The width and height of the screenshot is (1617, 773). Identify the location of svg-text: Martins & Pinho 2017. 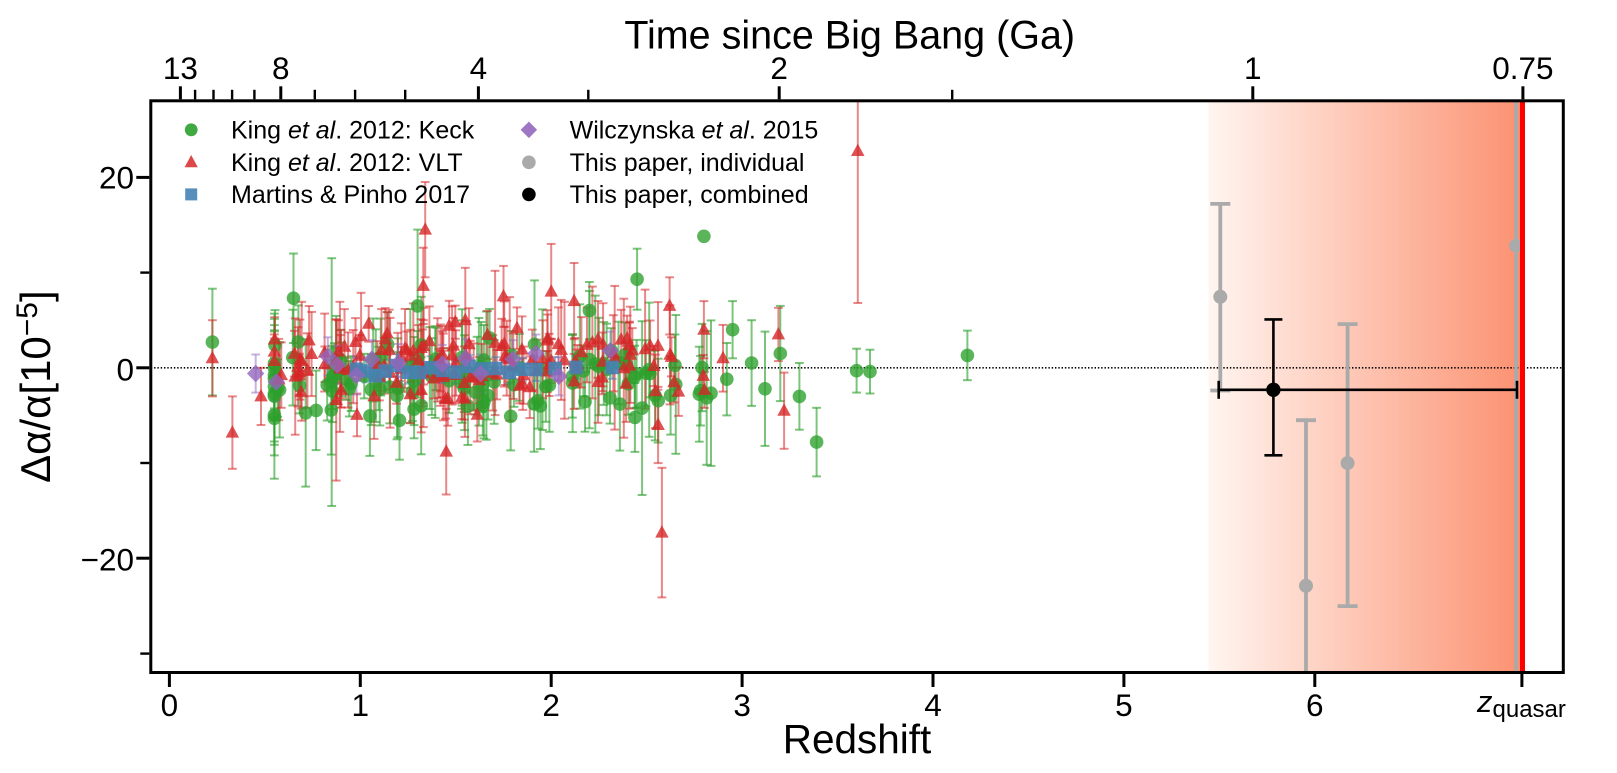
(350, 195).